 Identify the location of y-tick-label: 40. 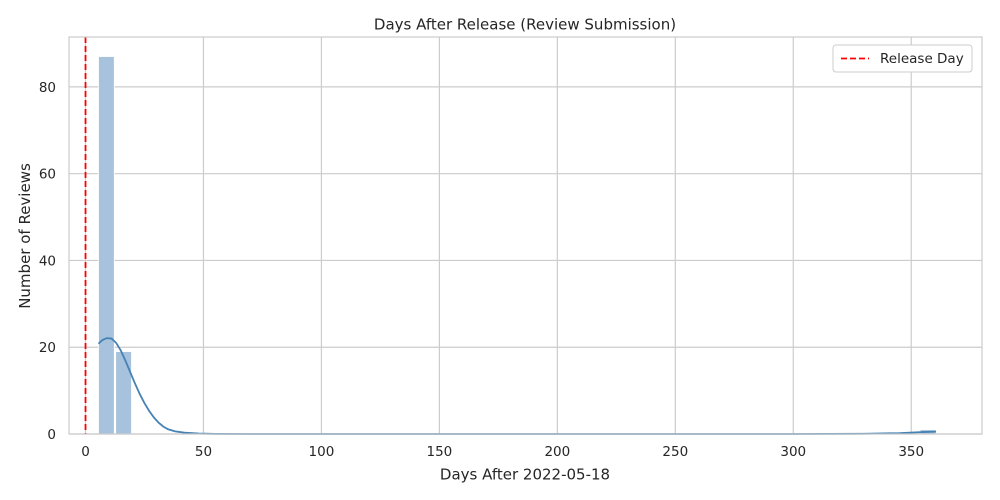
(47, 261).